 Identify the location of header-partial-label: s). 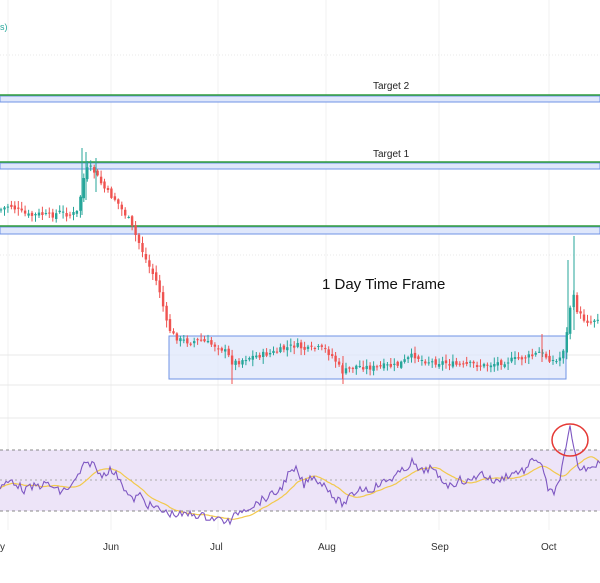
(4, 27).